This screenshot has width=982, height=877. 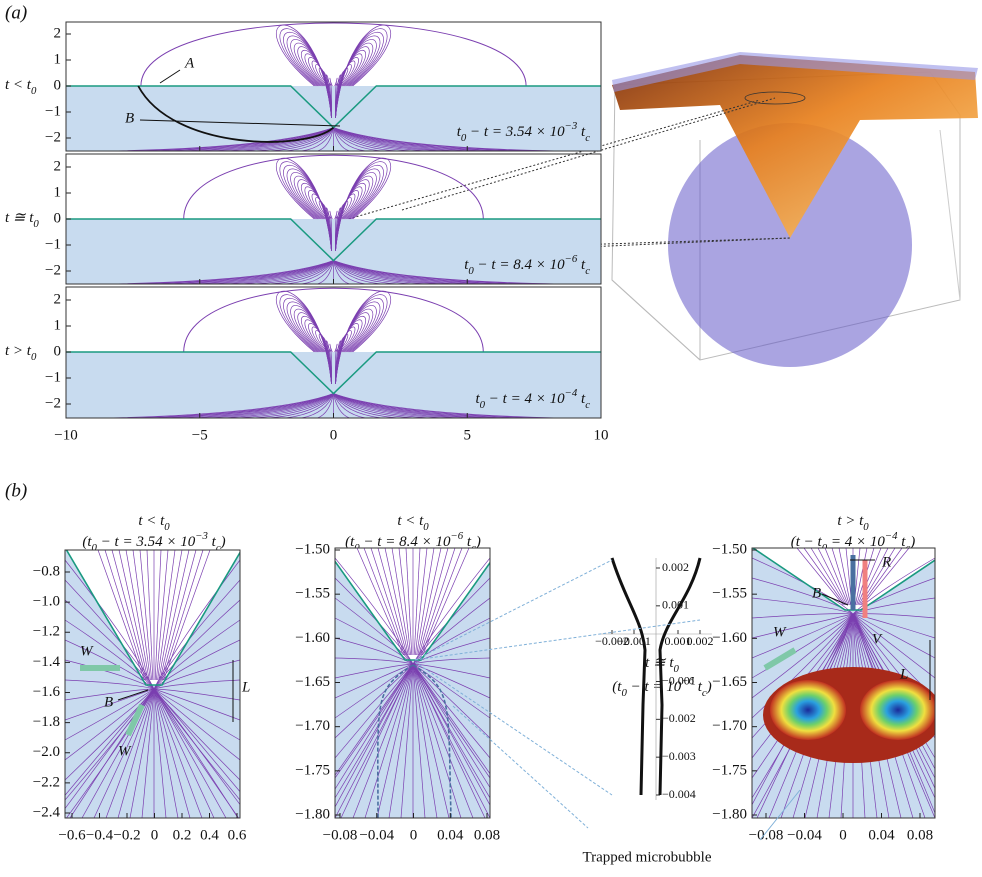 What do you see at coordinates (333, 240) in the screenshot?
I see `interface` at bounding box center [333, 240].